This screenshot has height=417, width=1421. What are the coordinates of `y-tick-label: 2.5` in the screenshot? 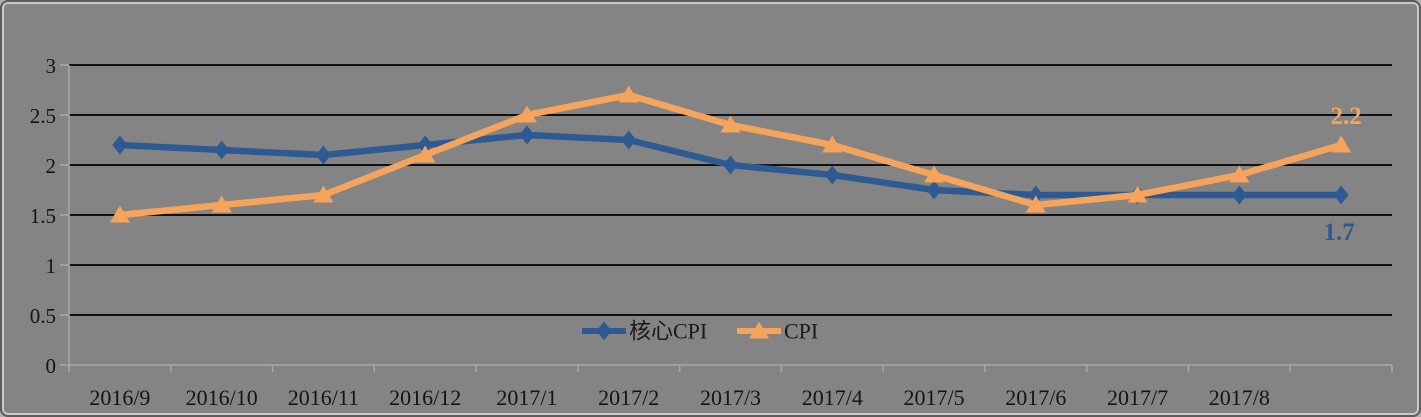 It's located at (43, 116).